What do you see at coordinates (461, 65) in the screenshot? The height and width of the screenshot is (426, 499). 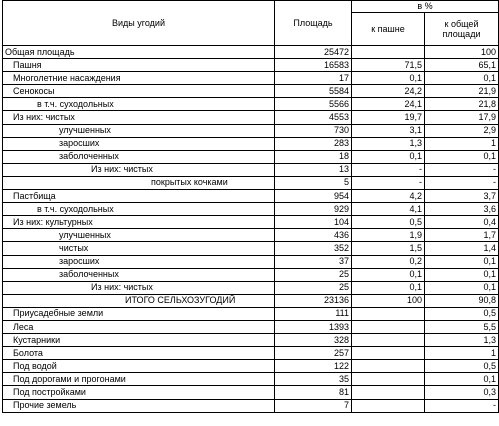 I see `row-pct-total: 65,1` at bounding box center [461, 65].